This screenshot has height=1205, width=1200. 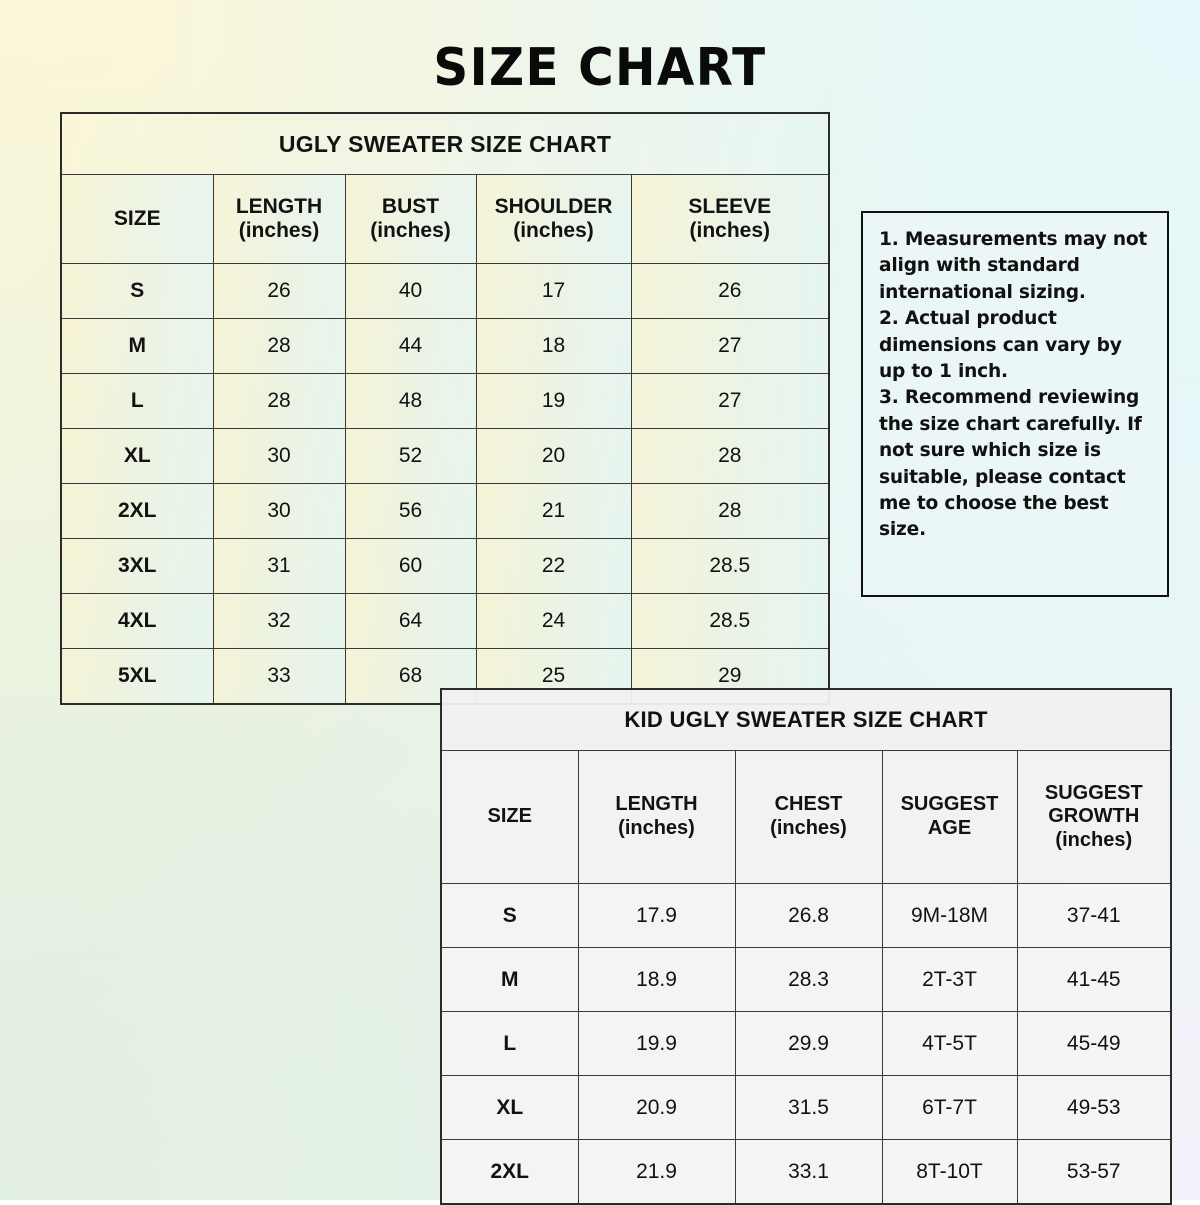 What do you see at coordinates (553, 456) in the screenshot?
I see `adult-cell-shoulder: 20` at bounding box center [553, 456].